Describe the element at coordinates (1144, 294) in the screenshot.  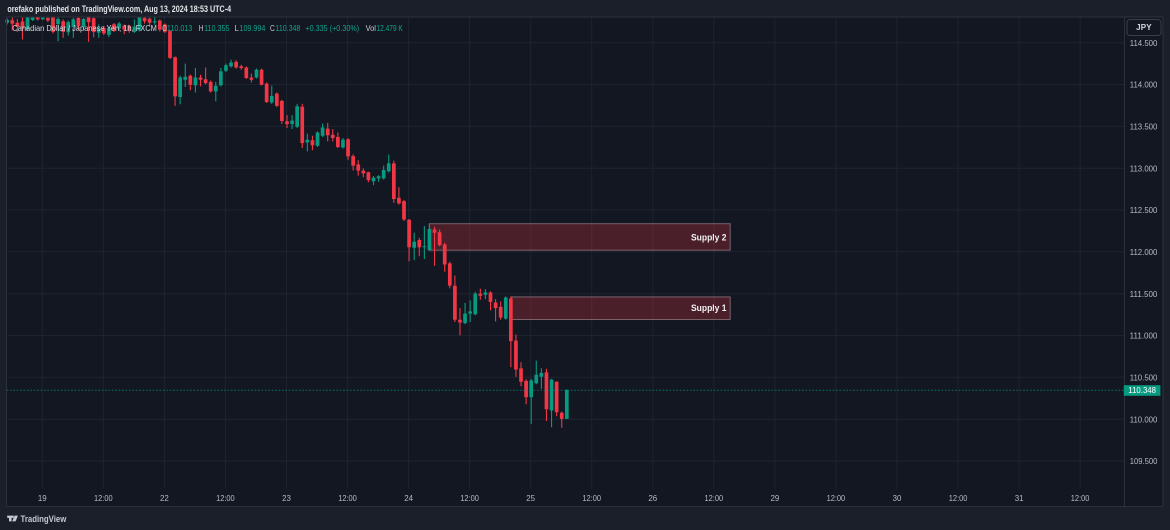
I see `svg-text: 111.500` at that location.